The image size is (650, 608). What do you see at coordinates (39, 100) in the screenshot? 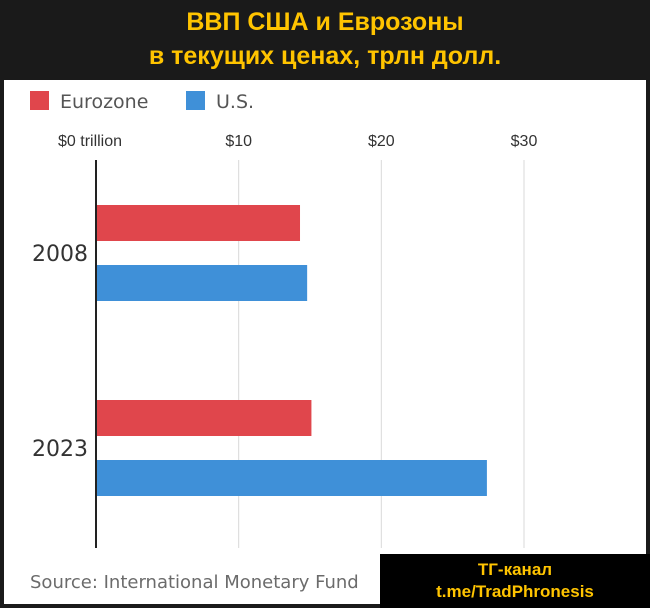
I see `legend-swatch-eurozone` at bounding box center [39, 100].